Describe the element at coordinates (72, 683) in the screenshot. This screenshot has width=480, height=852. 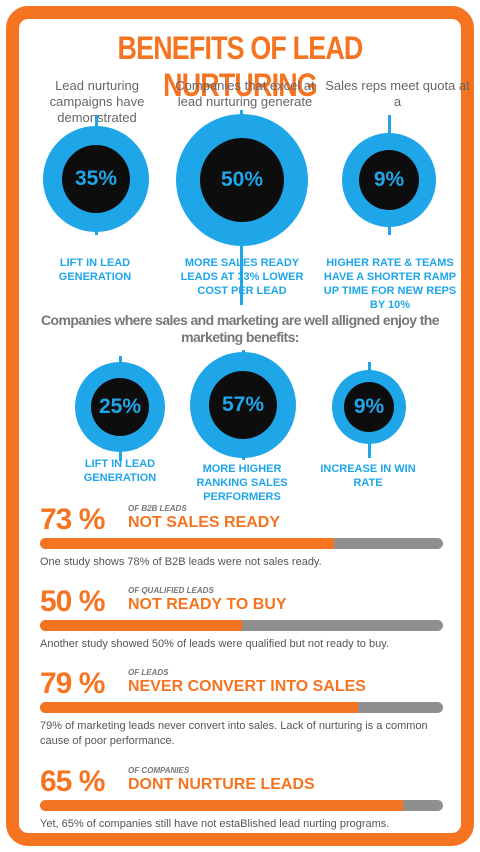
I see `stat-percent: 79 %` at that location.